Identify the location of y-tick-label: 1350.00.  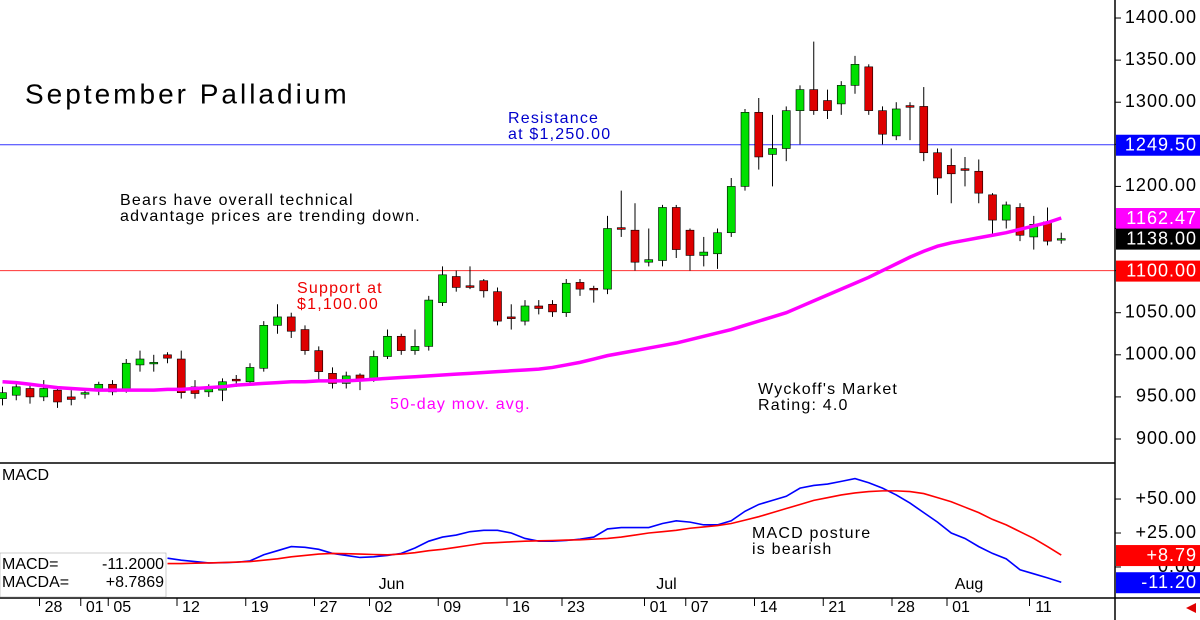
(1161, 59).